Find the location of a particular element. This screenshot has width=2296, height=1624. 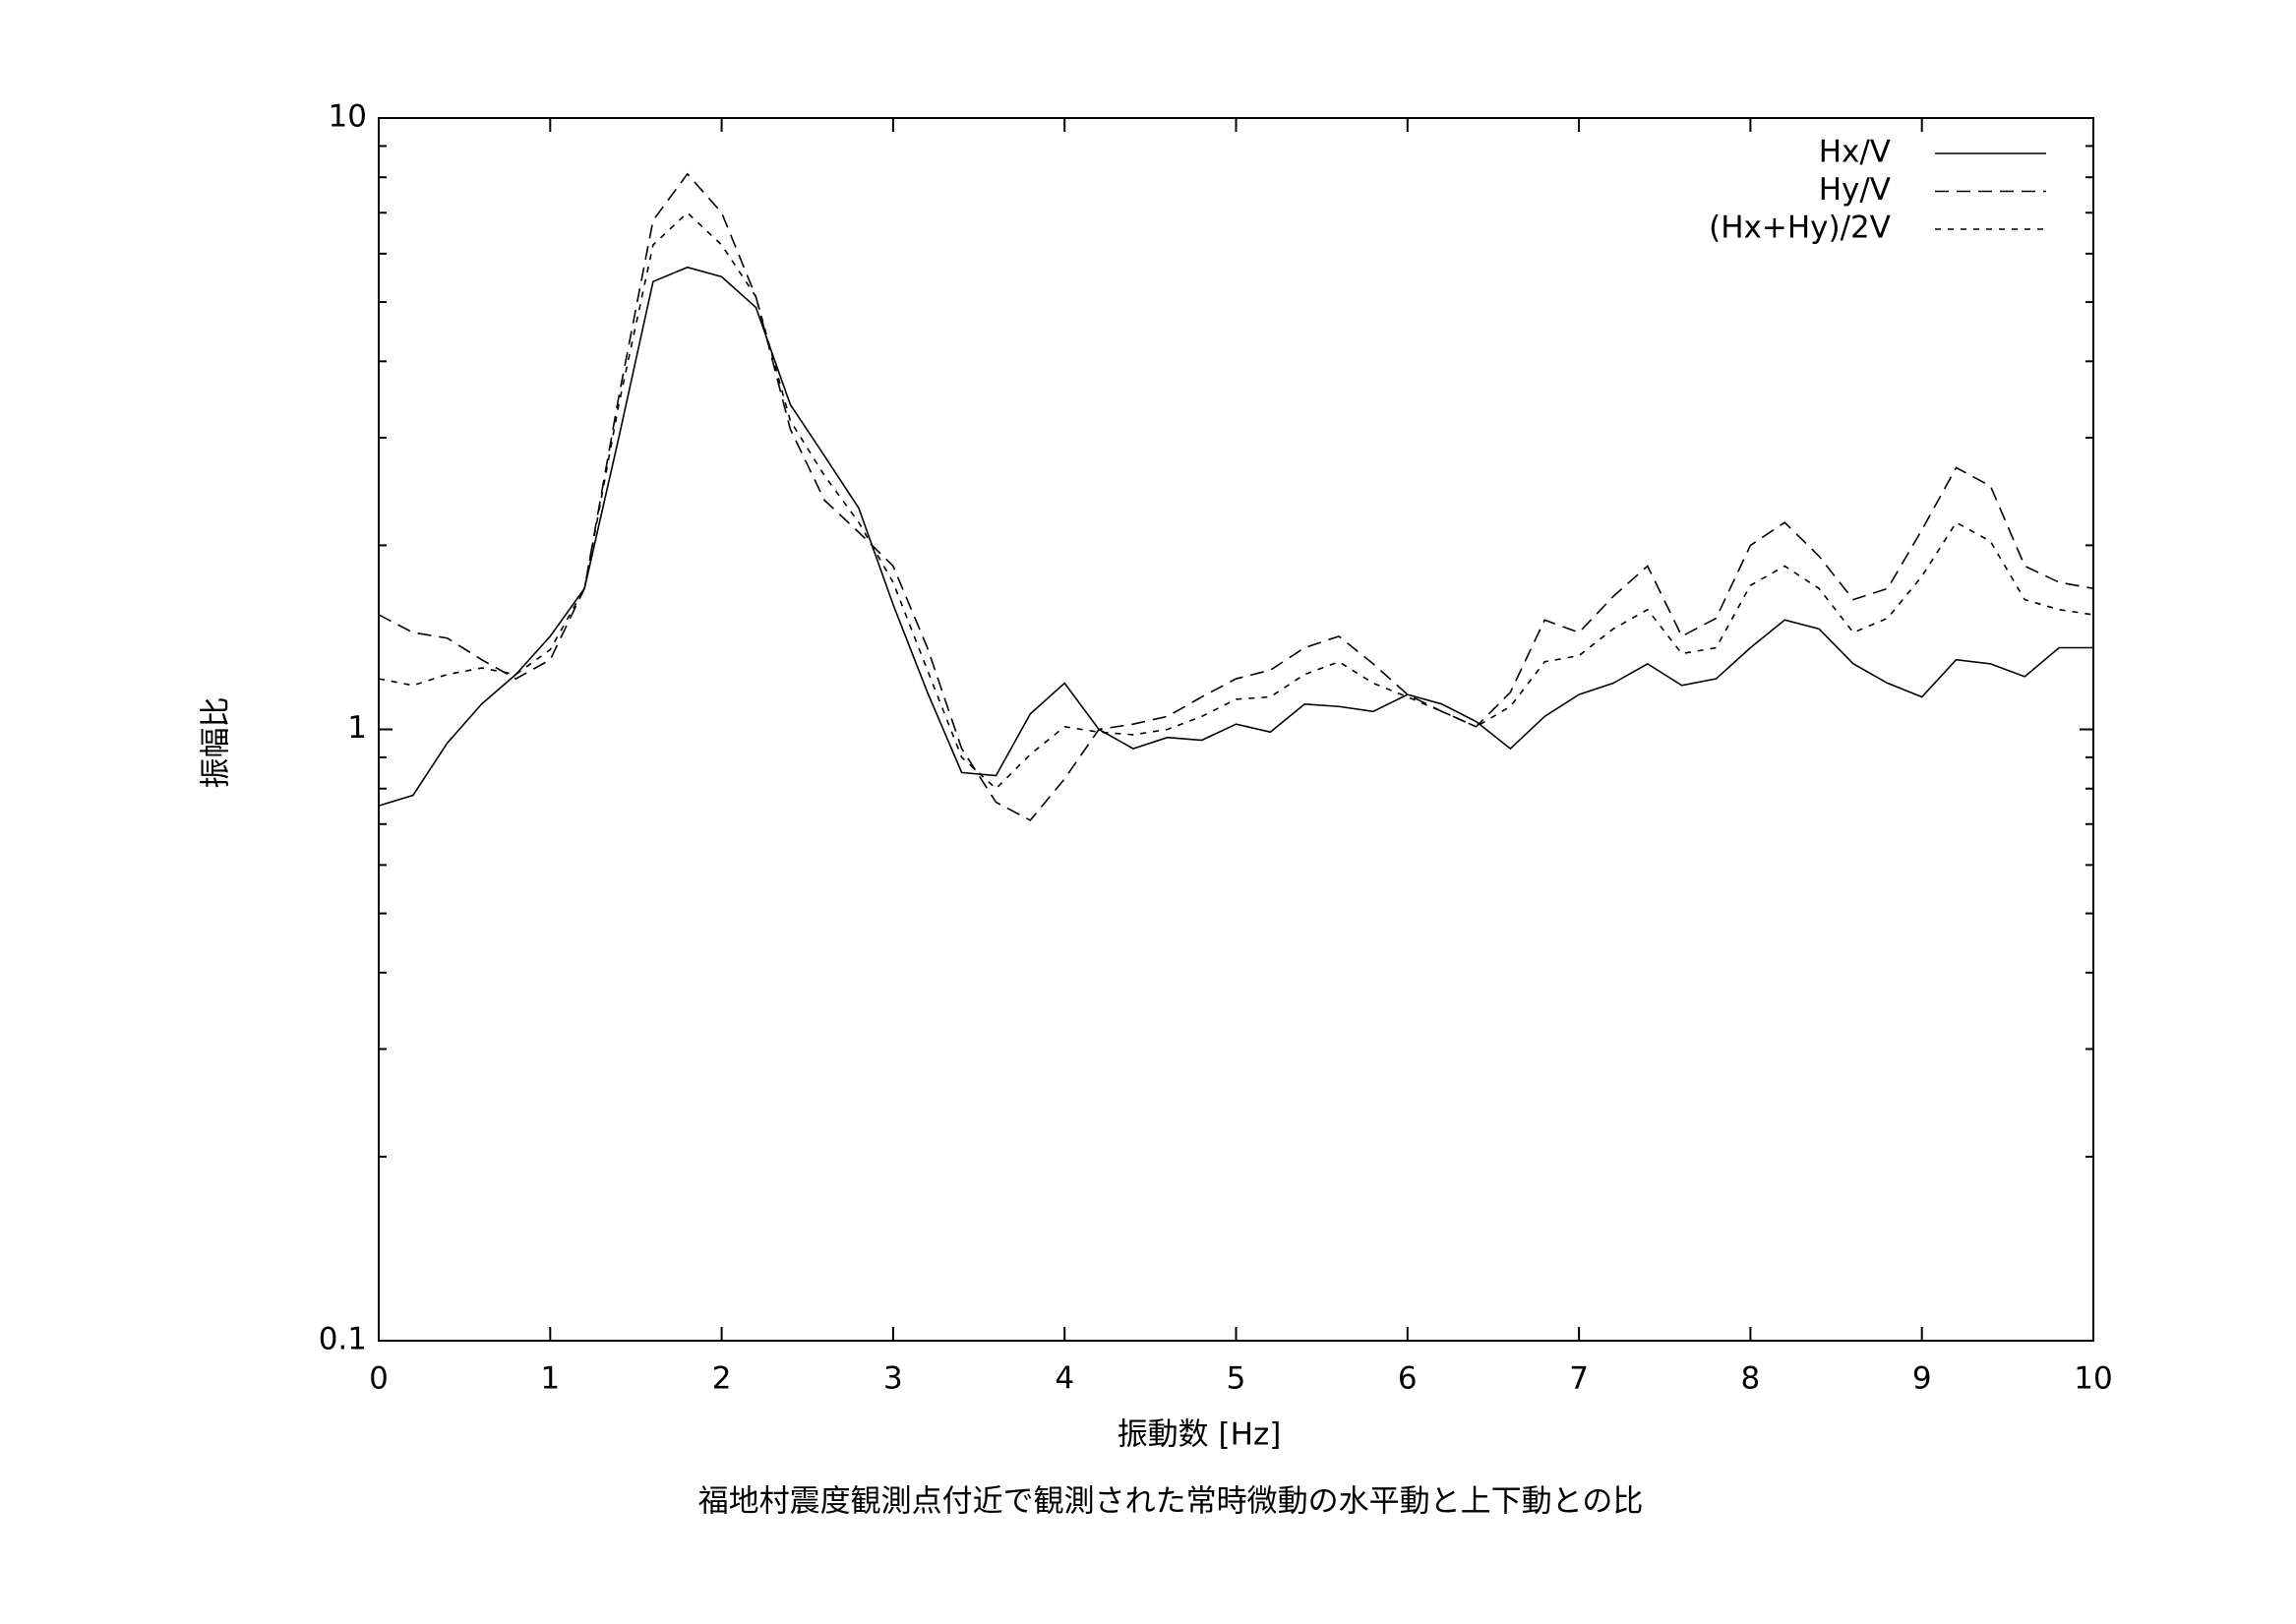

legend-label: Hx/V is located at coordinates (1855, 152).